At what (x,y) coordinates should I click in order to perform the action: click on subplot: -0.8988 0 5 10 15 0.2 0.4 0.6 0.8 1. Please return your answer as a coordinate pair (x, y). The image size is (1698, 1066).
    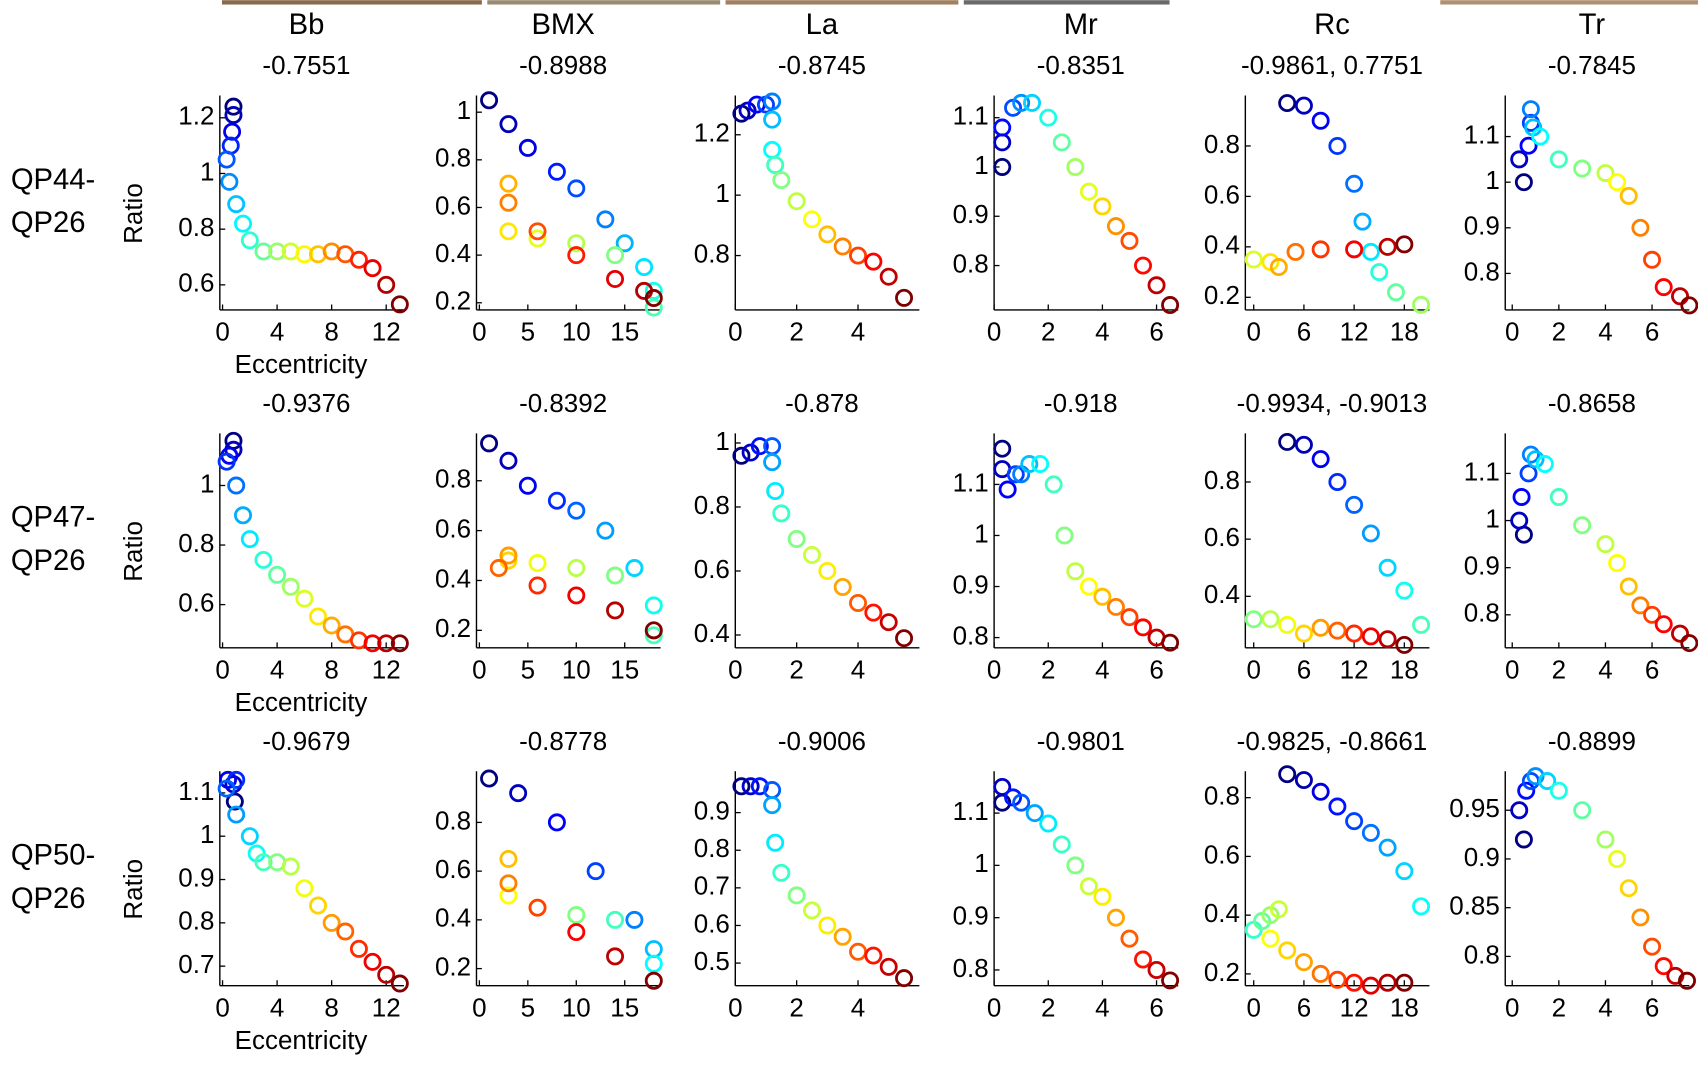
    Looking at the image, I should click on (549, 198).